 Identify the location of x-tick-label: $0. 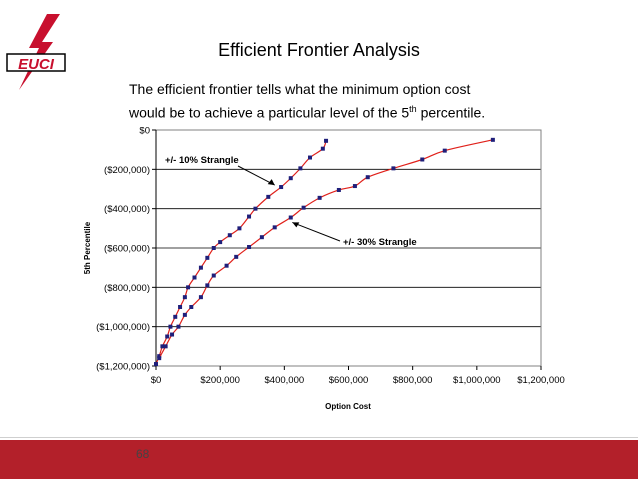
(156, 380).